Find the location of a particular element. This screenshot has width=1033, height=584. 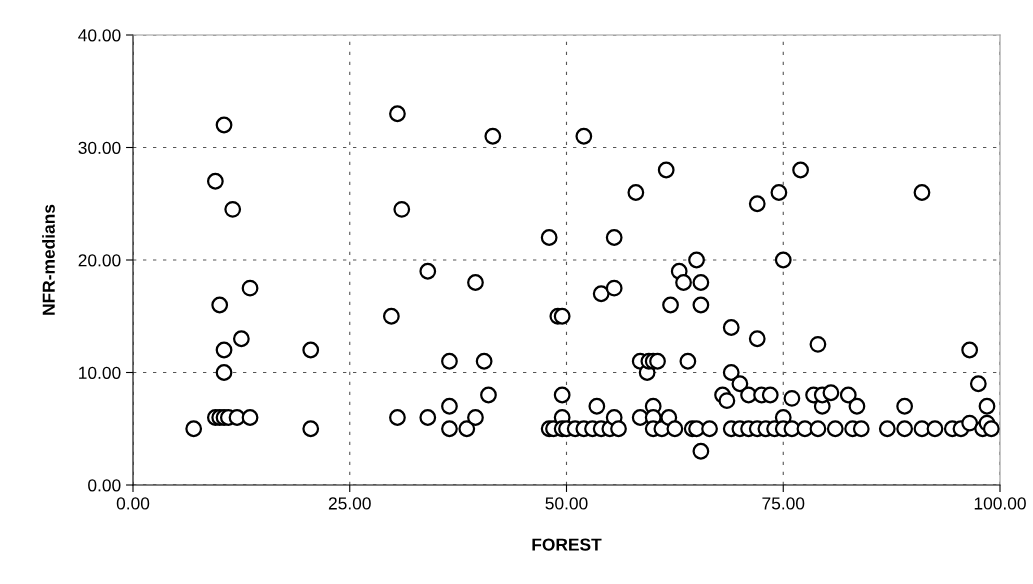

x-tick-label: 0.00 is located at coordinates (133, 503).